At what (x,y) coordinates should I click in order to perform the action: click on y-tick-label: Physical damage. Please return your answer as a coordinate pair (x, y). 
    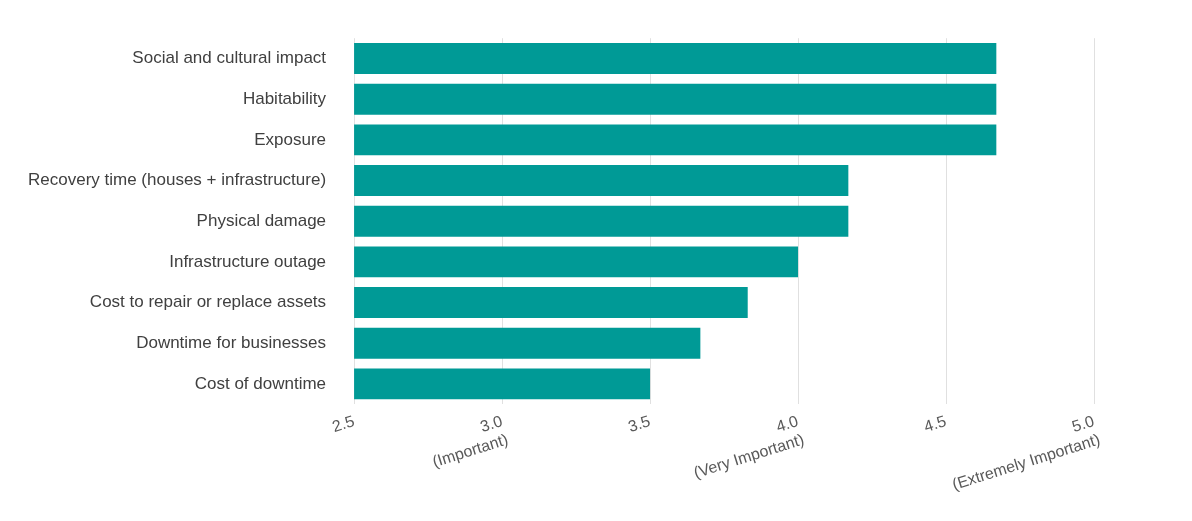
    Looking at the image, I should click on (261, 220).